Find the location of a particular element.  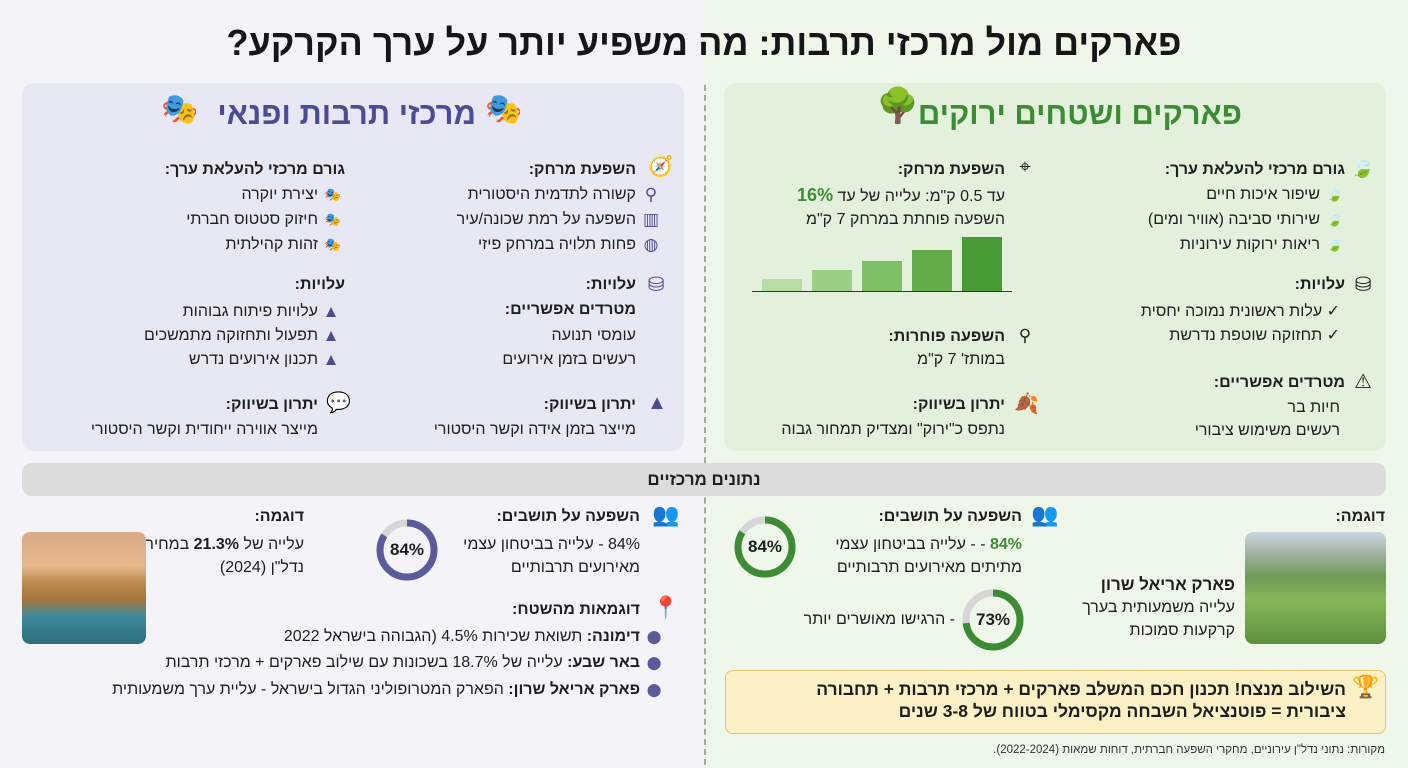

donut-label: 73% is located at coordinates (993, 619).